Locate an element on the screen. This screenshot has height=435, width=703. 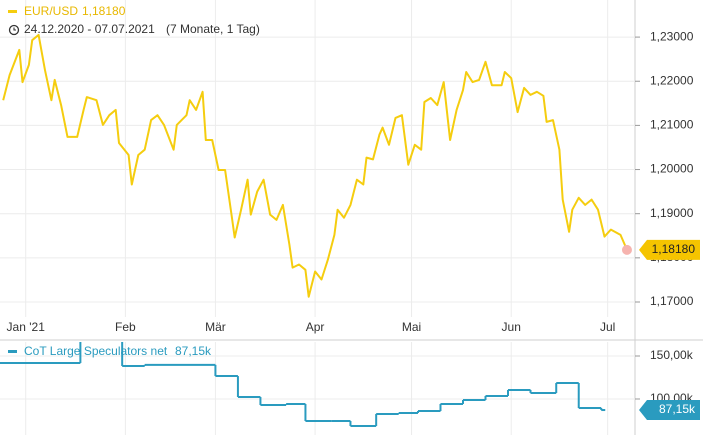
y-tick-label: 1,17000 is located at coordinates (672, 301).